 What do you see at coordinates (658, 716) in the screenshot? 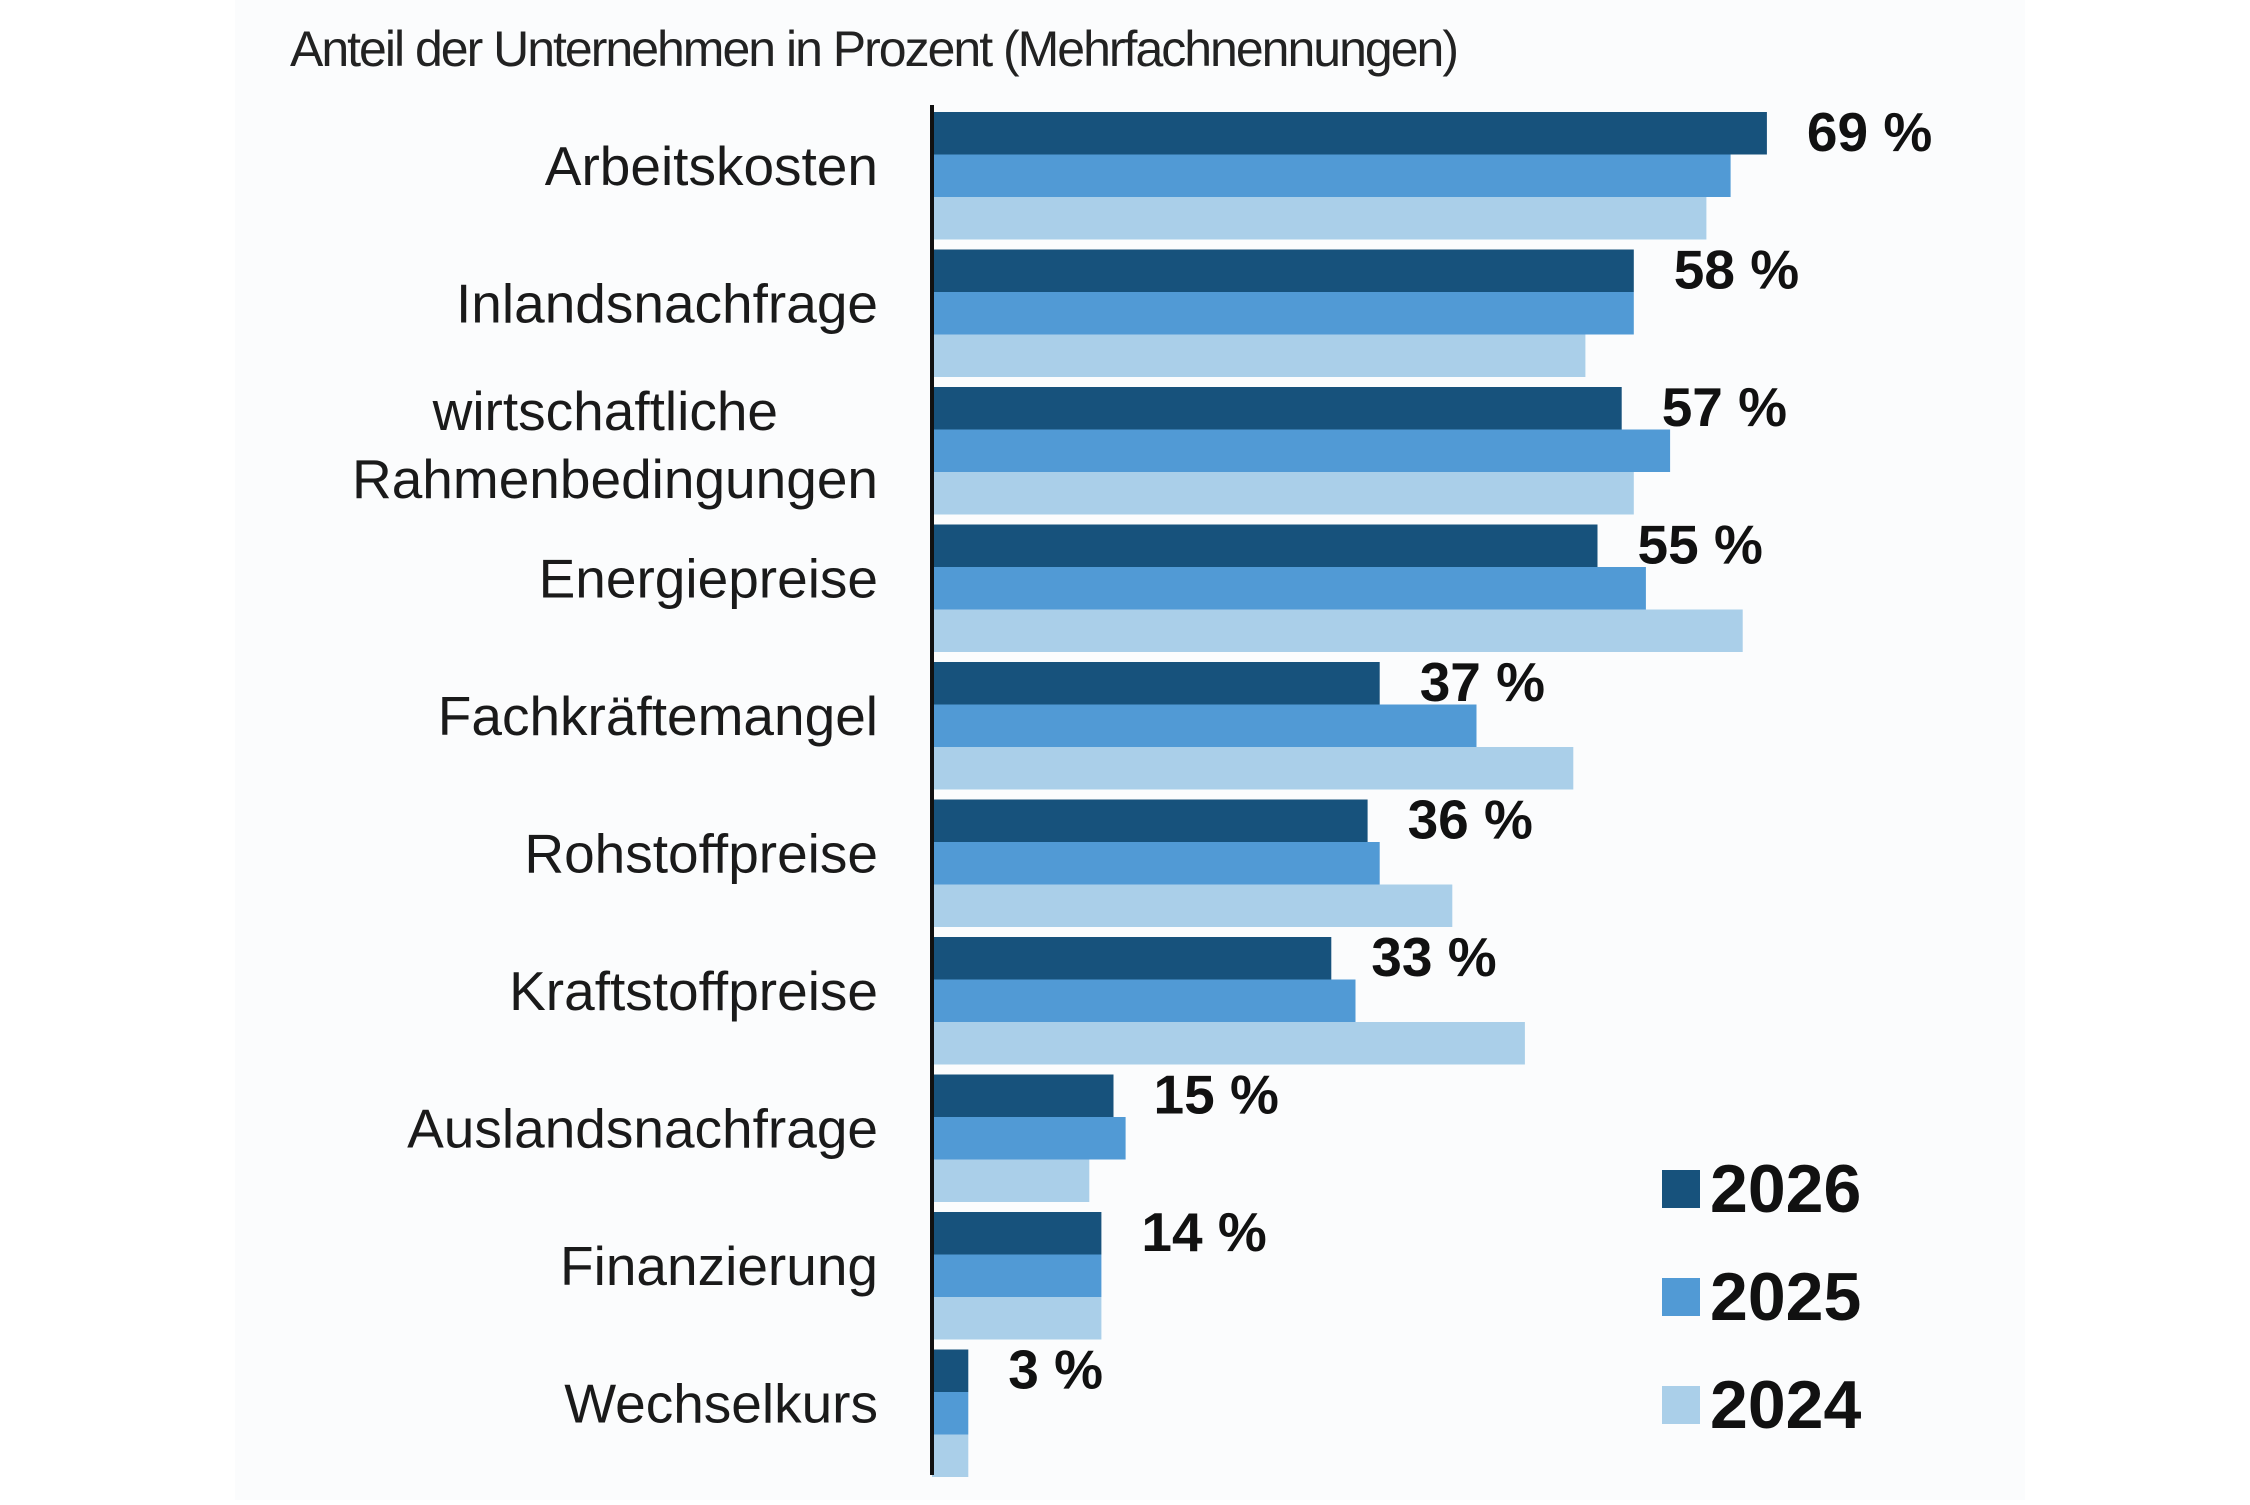
I see `category-label-4: Fachkräftemangel` at bounding box center [658, 716].